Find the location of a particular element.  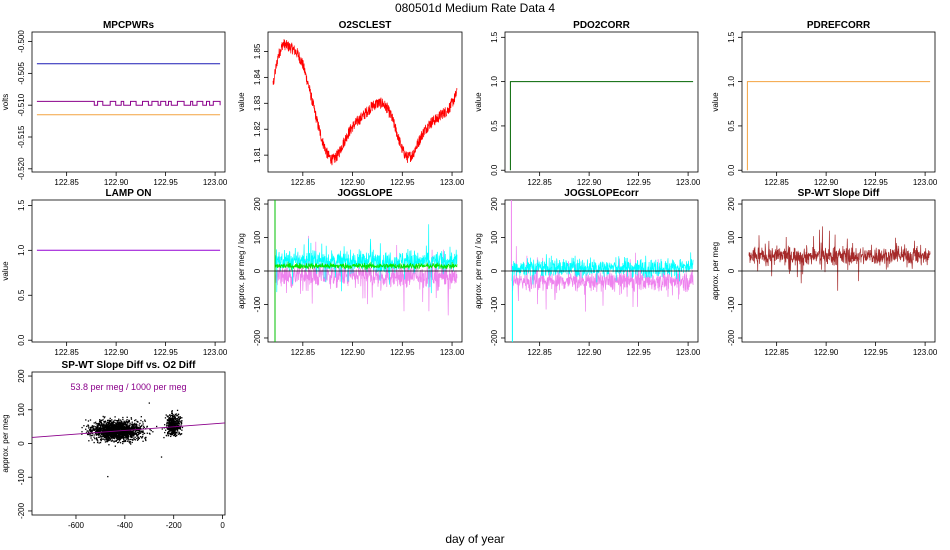

plot-frame is located at coordinates (365, 102).